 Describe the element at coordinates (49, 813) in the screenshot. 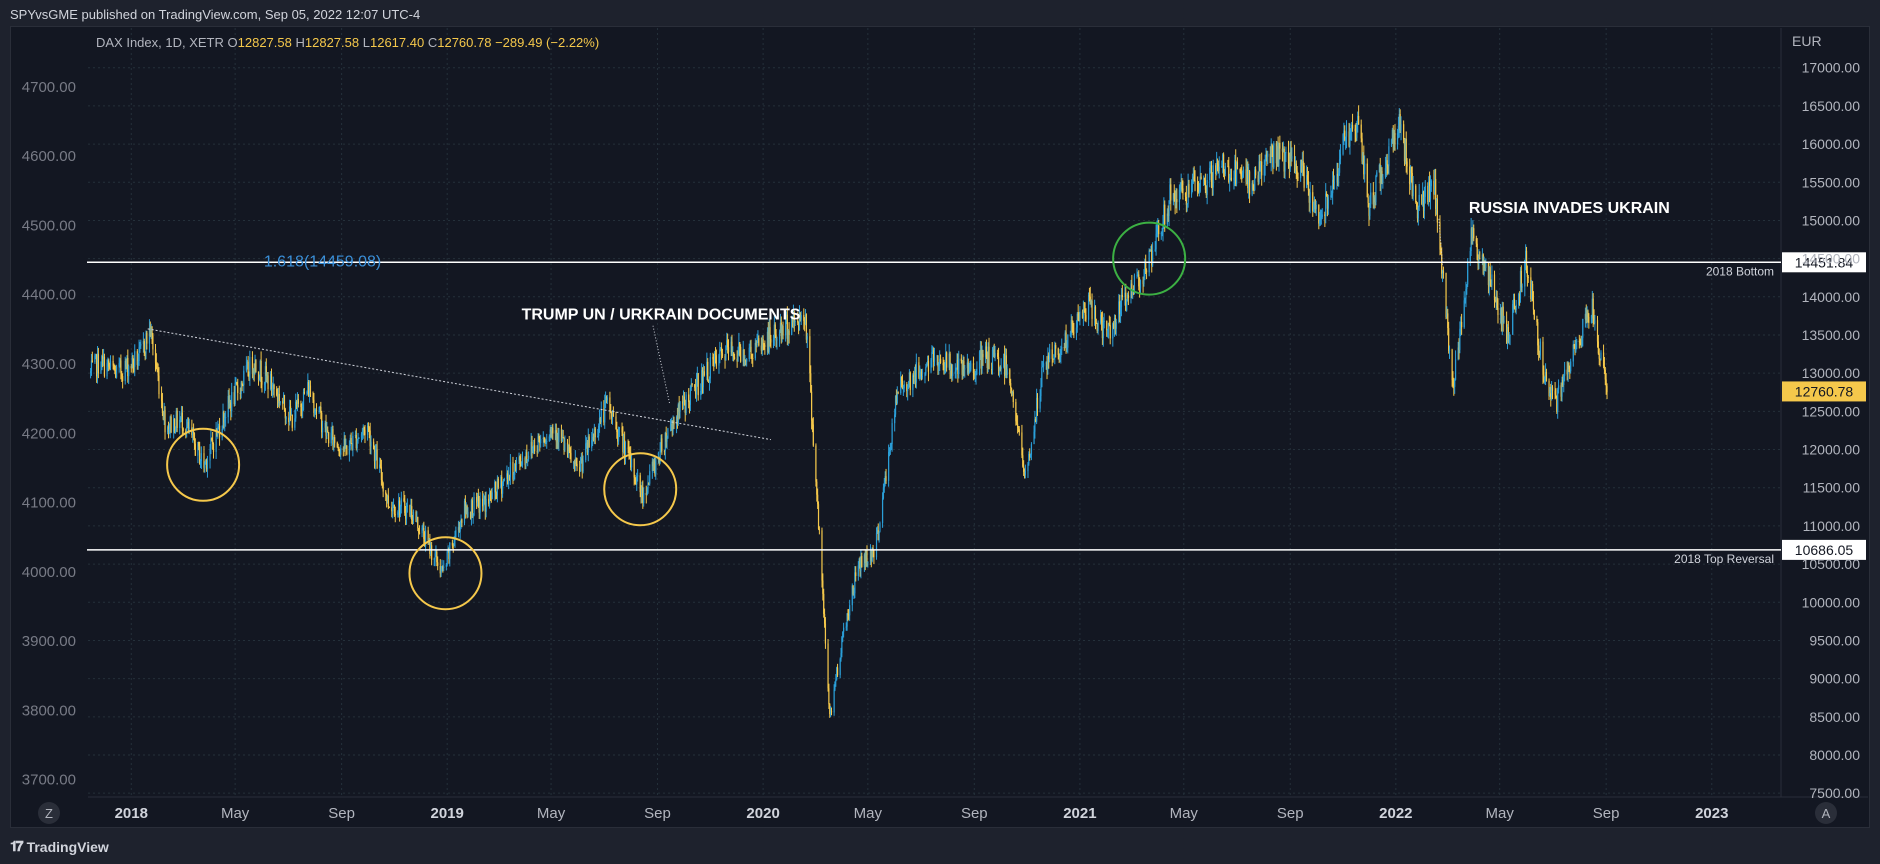

I see `auto-scale-z-button` at that location.